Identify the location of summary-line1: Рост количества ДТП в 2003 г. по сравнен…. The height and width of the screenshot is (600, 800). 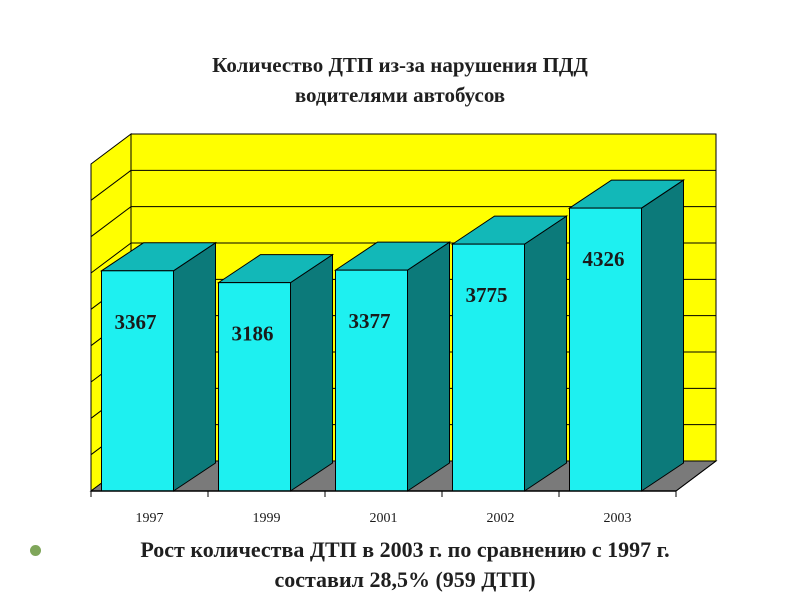
(405, 549).